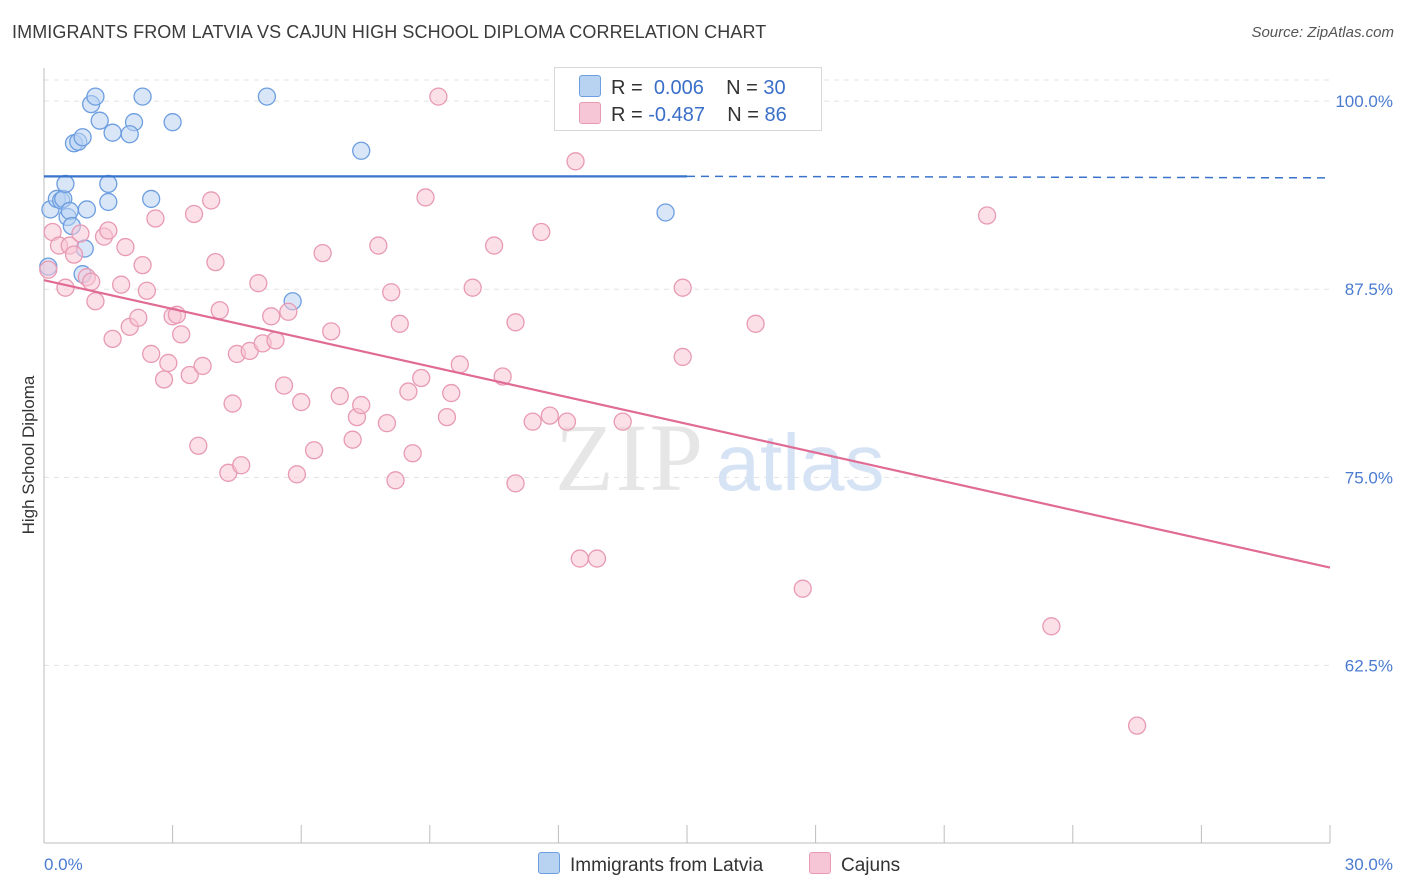 Image resolution: width=1406 pixels, height=892 pixels. Describe the element at coordinates (1369, 289) in the screenshot. I see `y-tick-label: 87.5%` at that location.